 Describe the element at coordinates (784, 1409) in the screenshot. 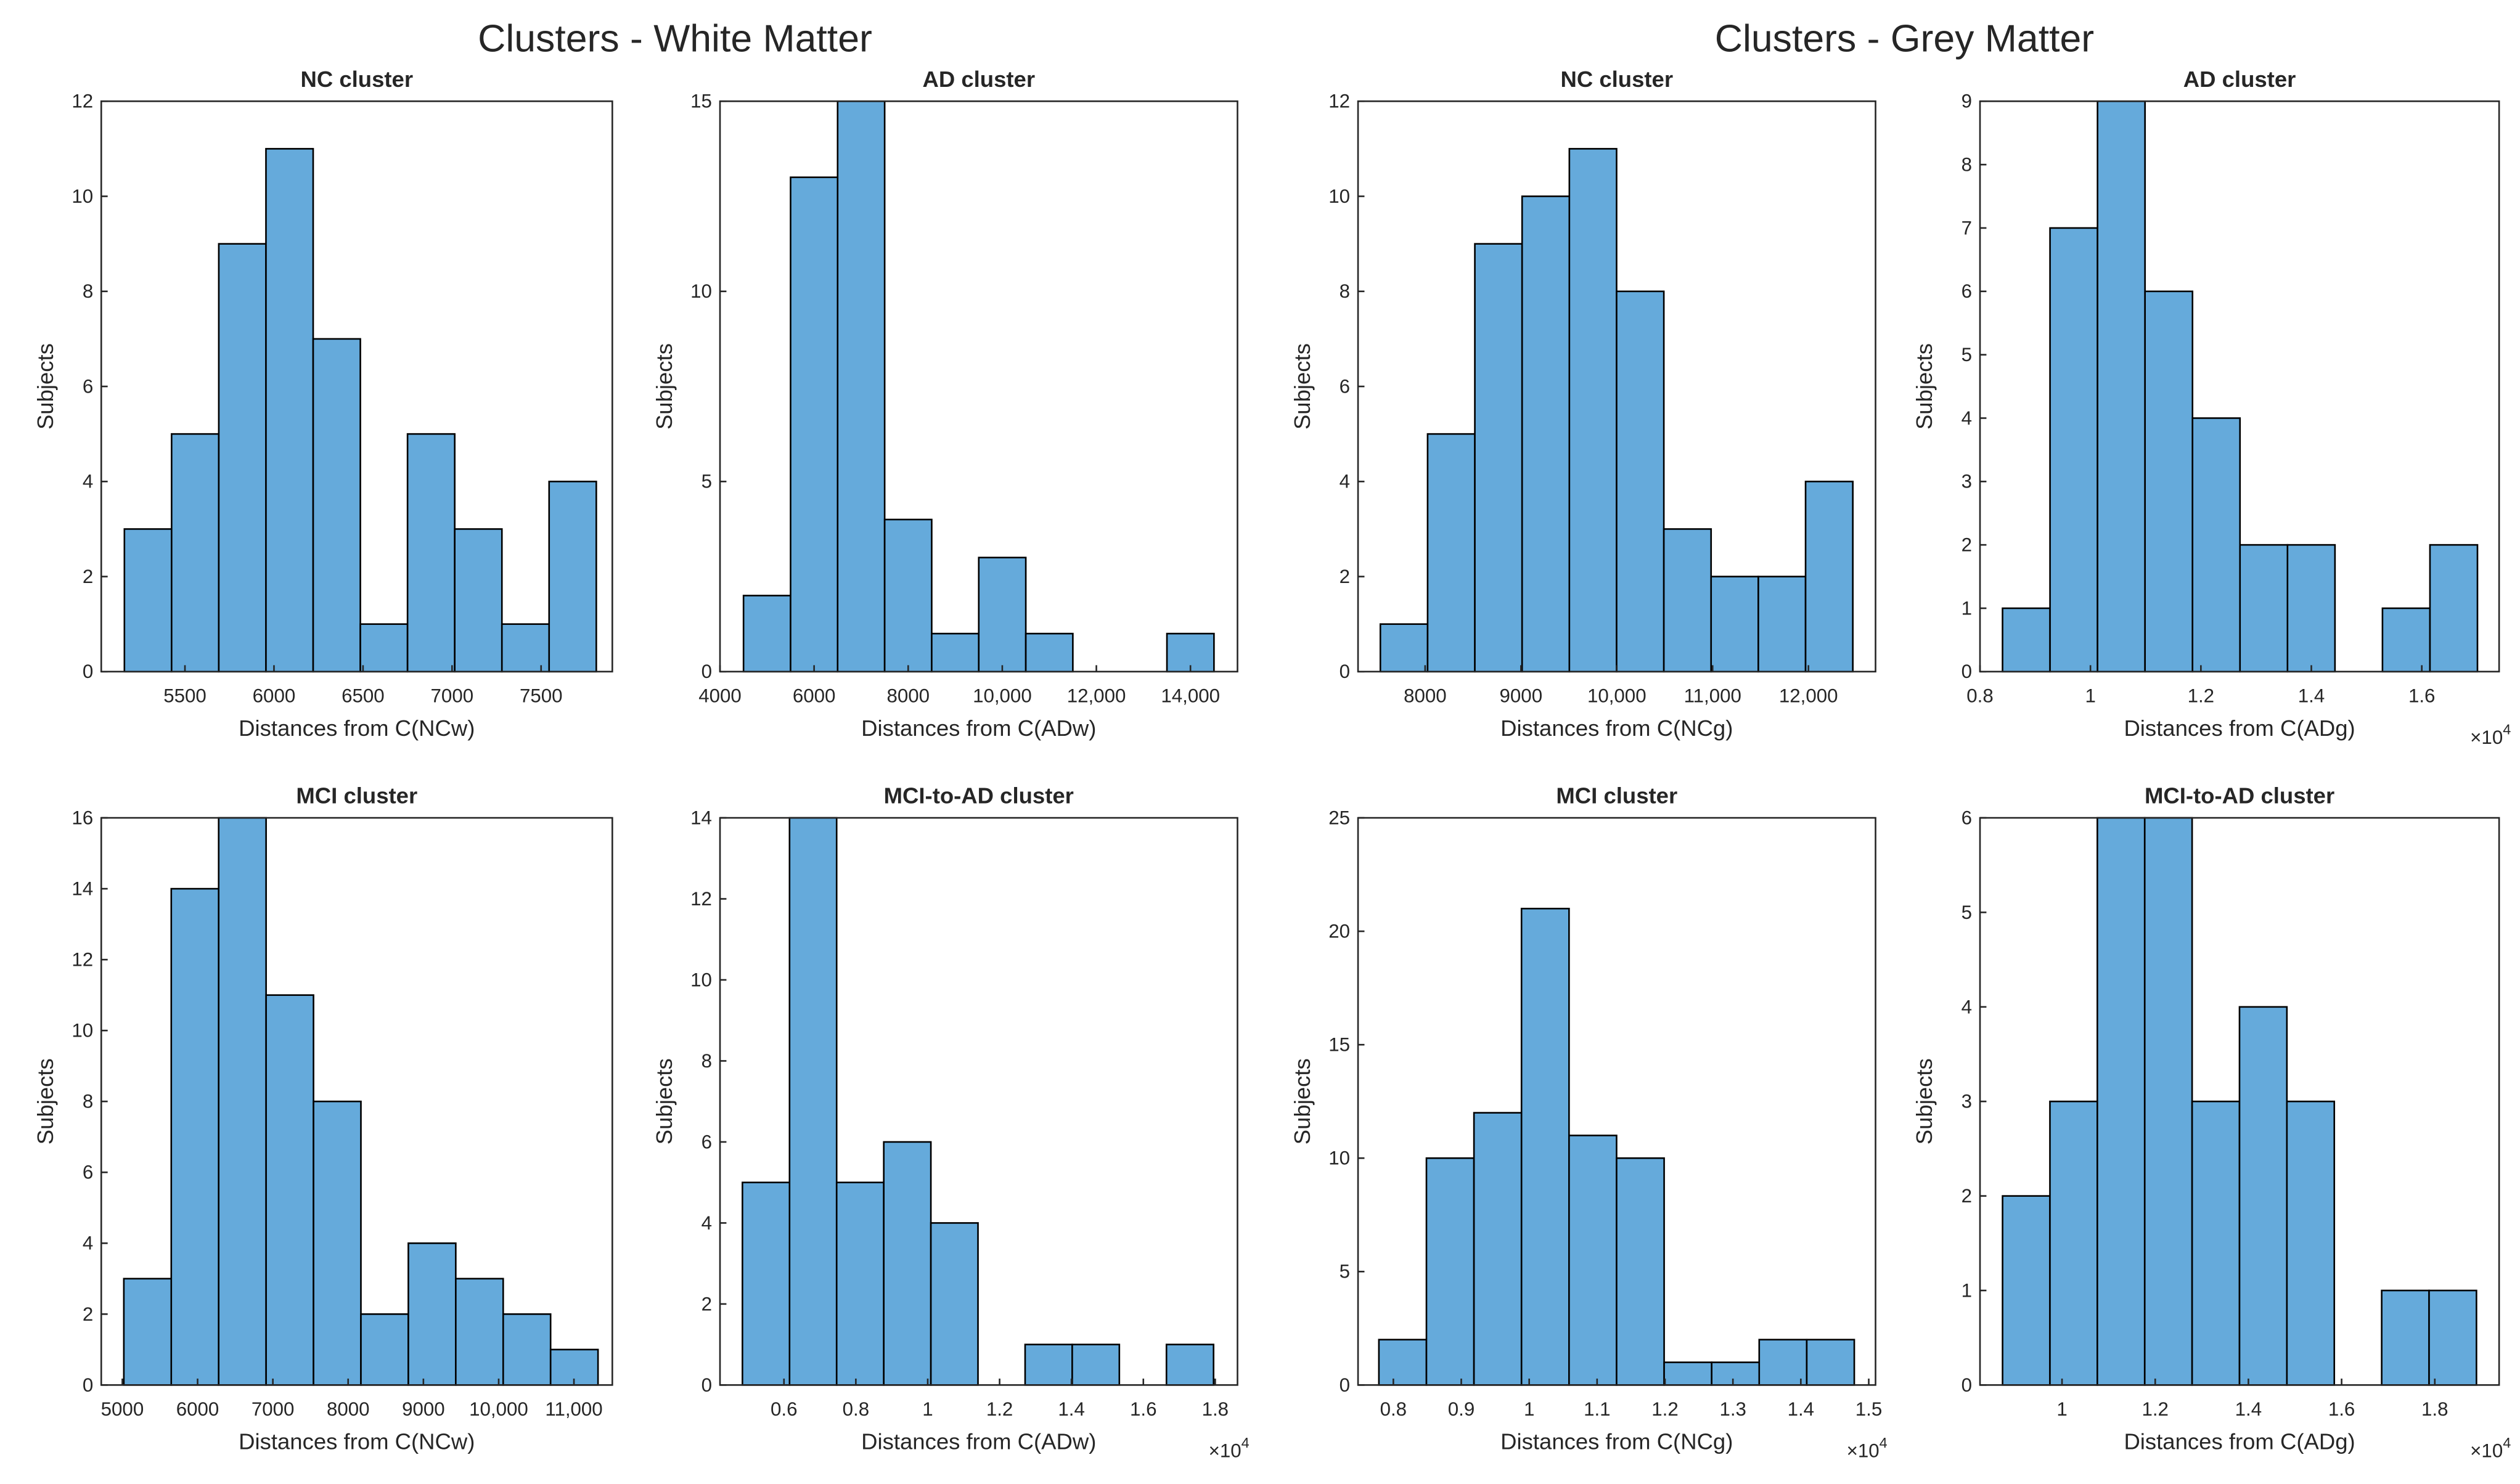

I see `x-tick-label: 0.6` at that location.